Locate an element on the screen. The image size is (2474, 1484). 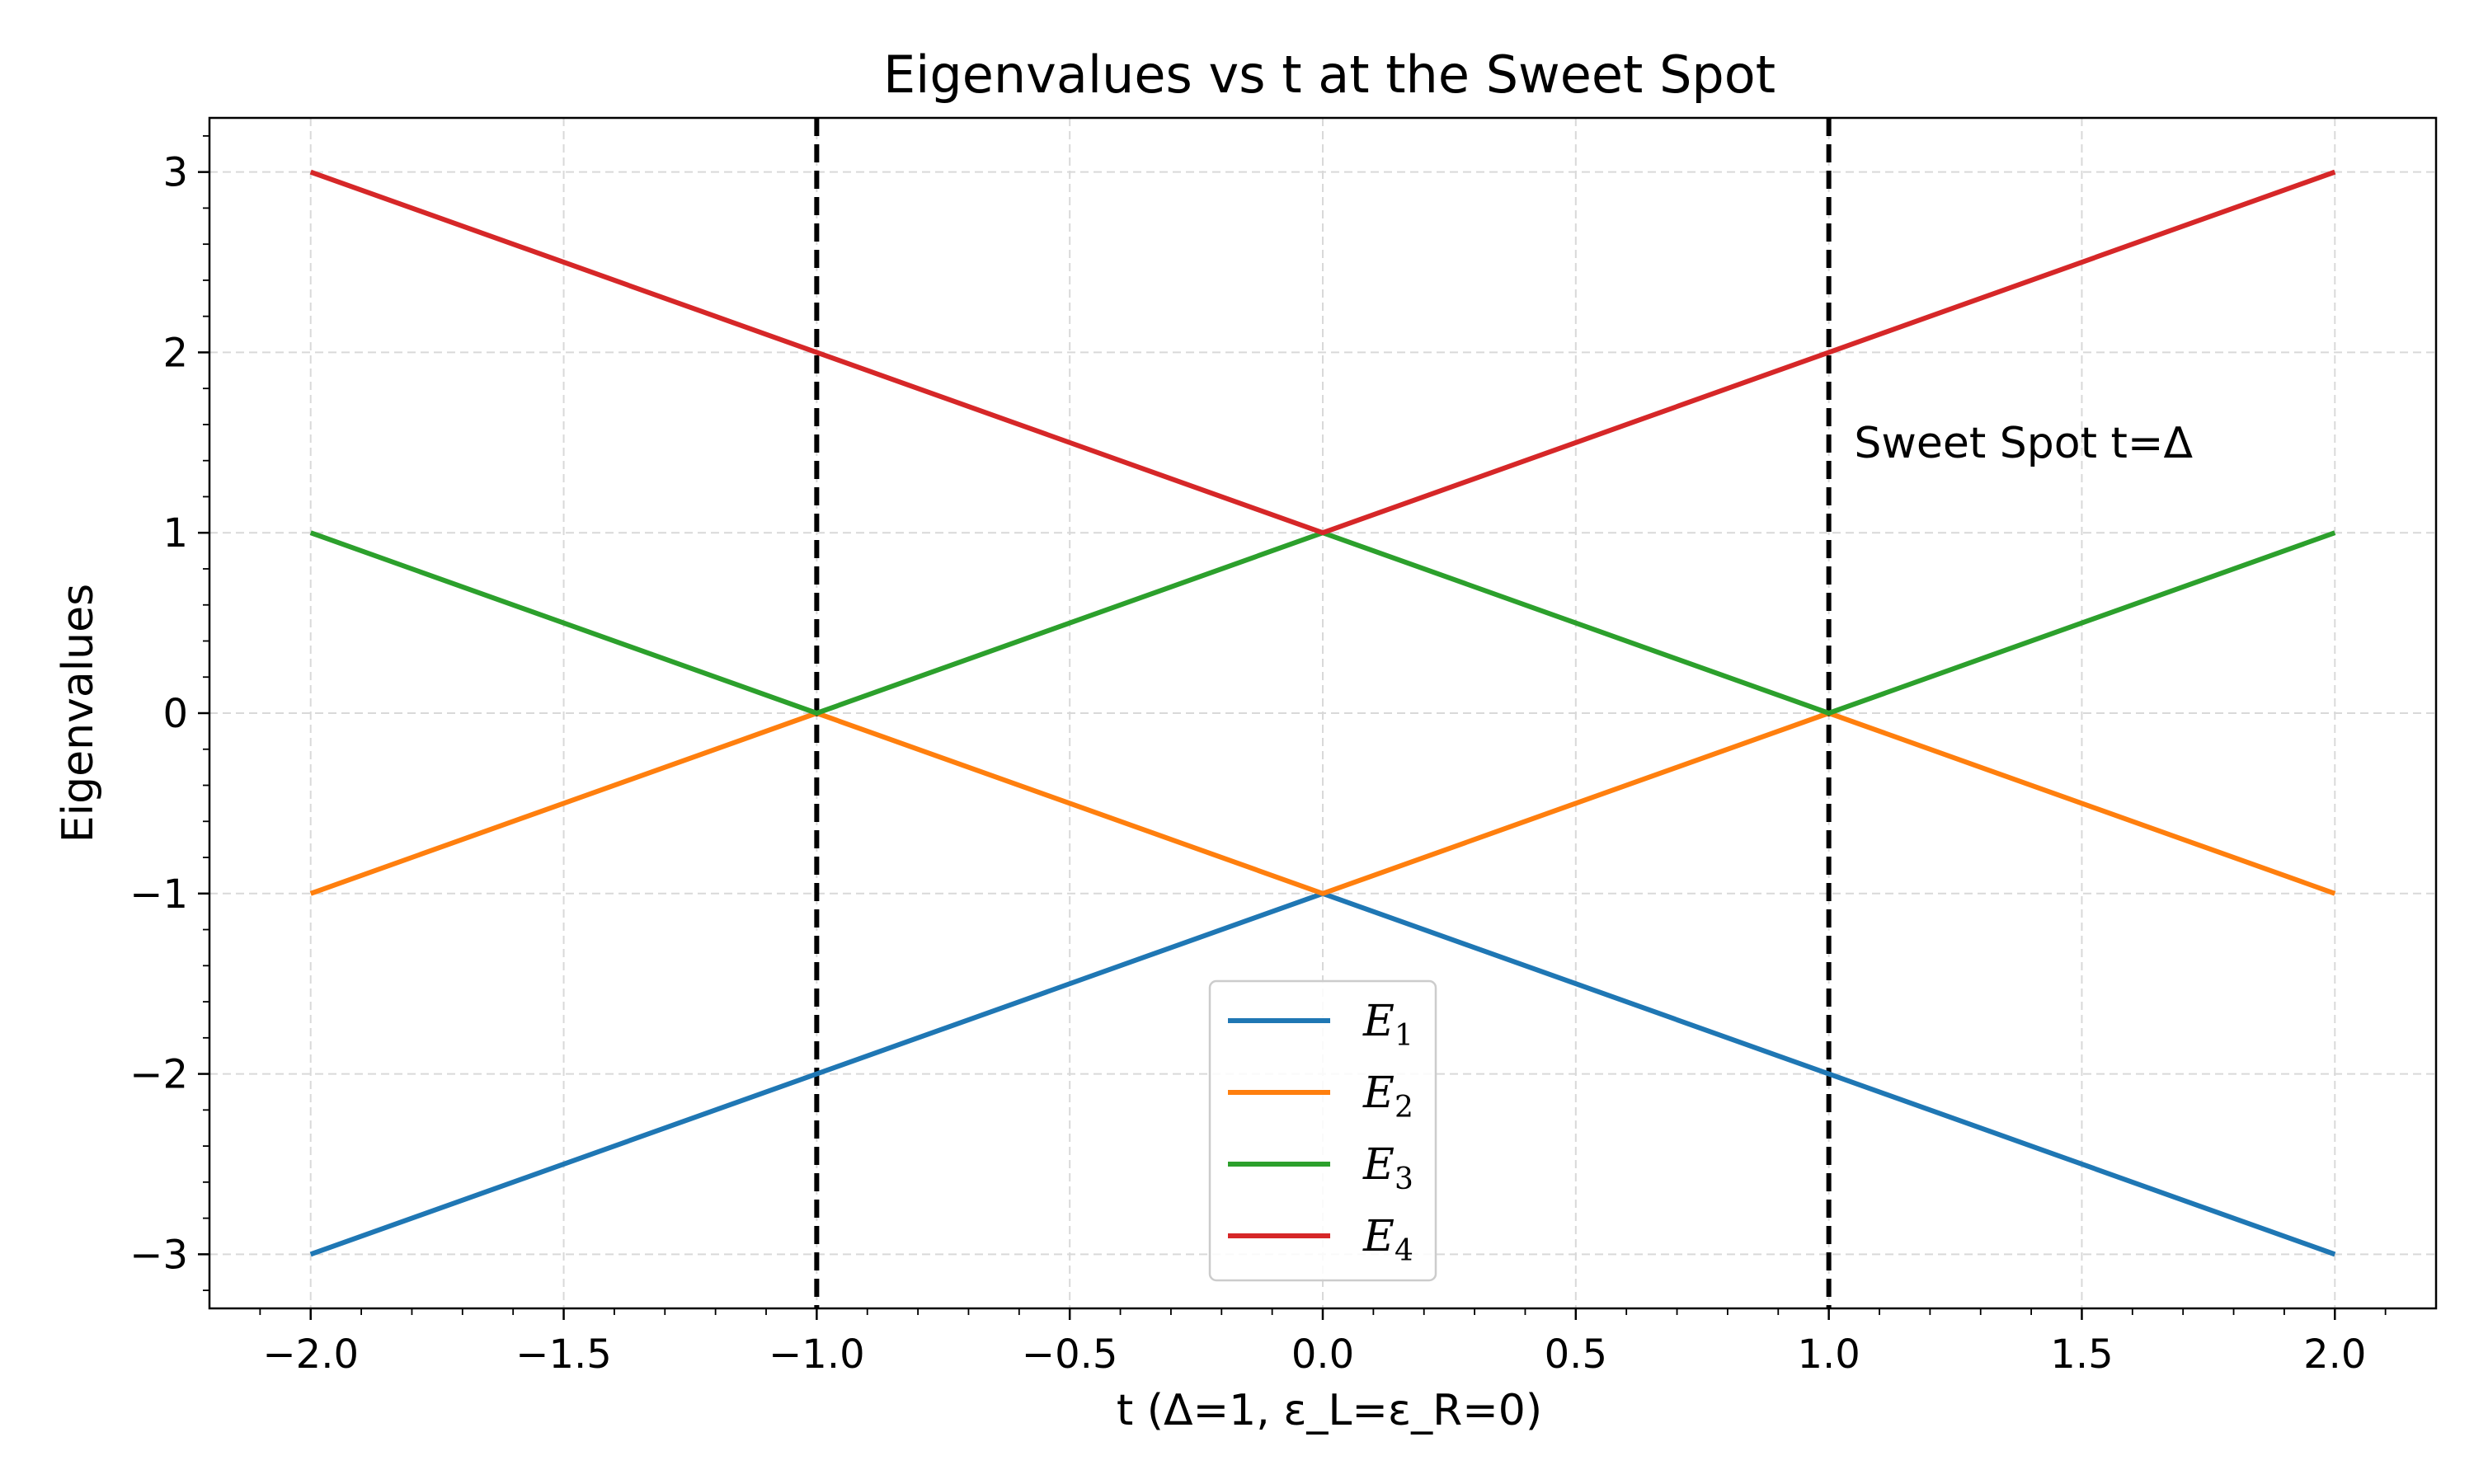
y-axis-title: Eigenvalues is located at coordinates (78, 713).